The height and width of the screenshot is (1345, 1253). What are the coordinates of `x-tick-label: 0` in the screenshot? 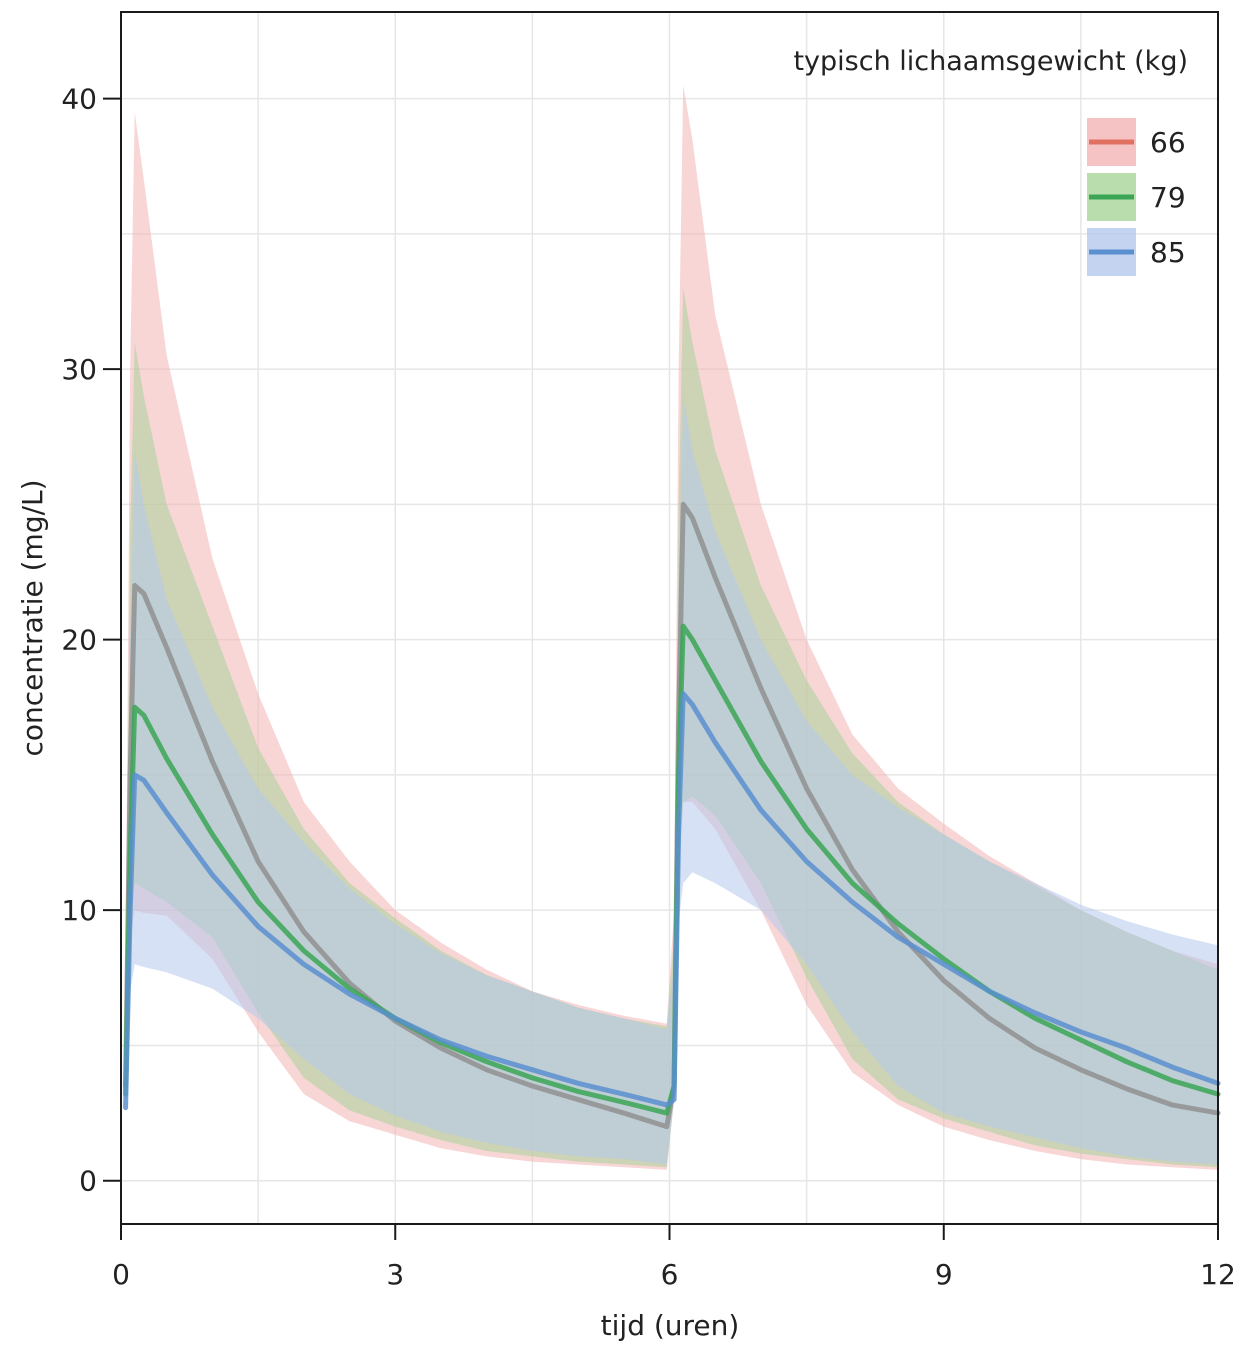 It's located at (121, 1274).